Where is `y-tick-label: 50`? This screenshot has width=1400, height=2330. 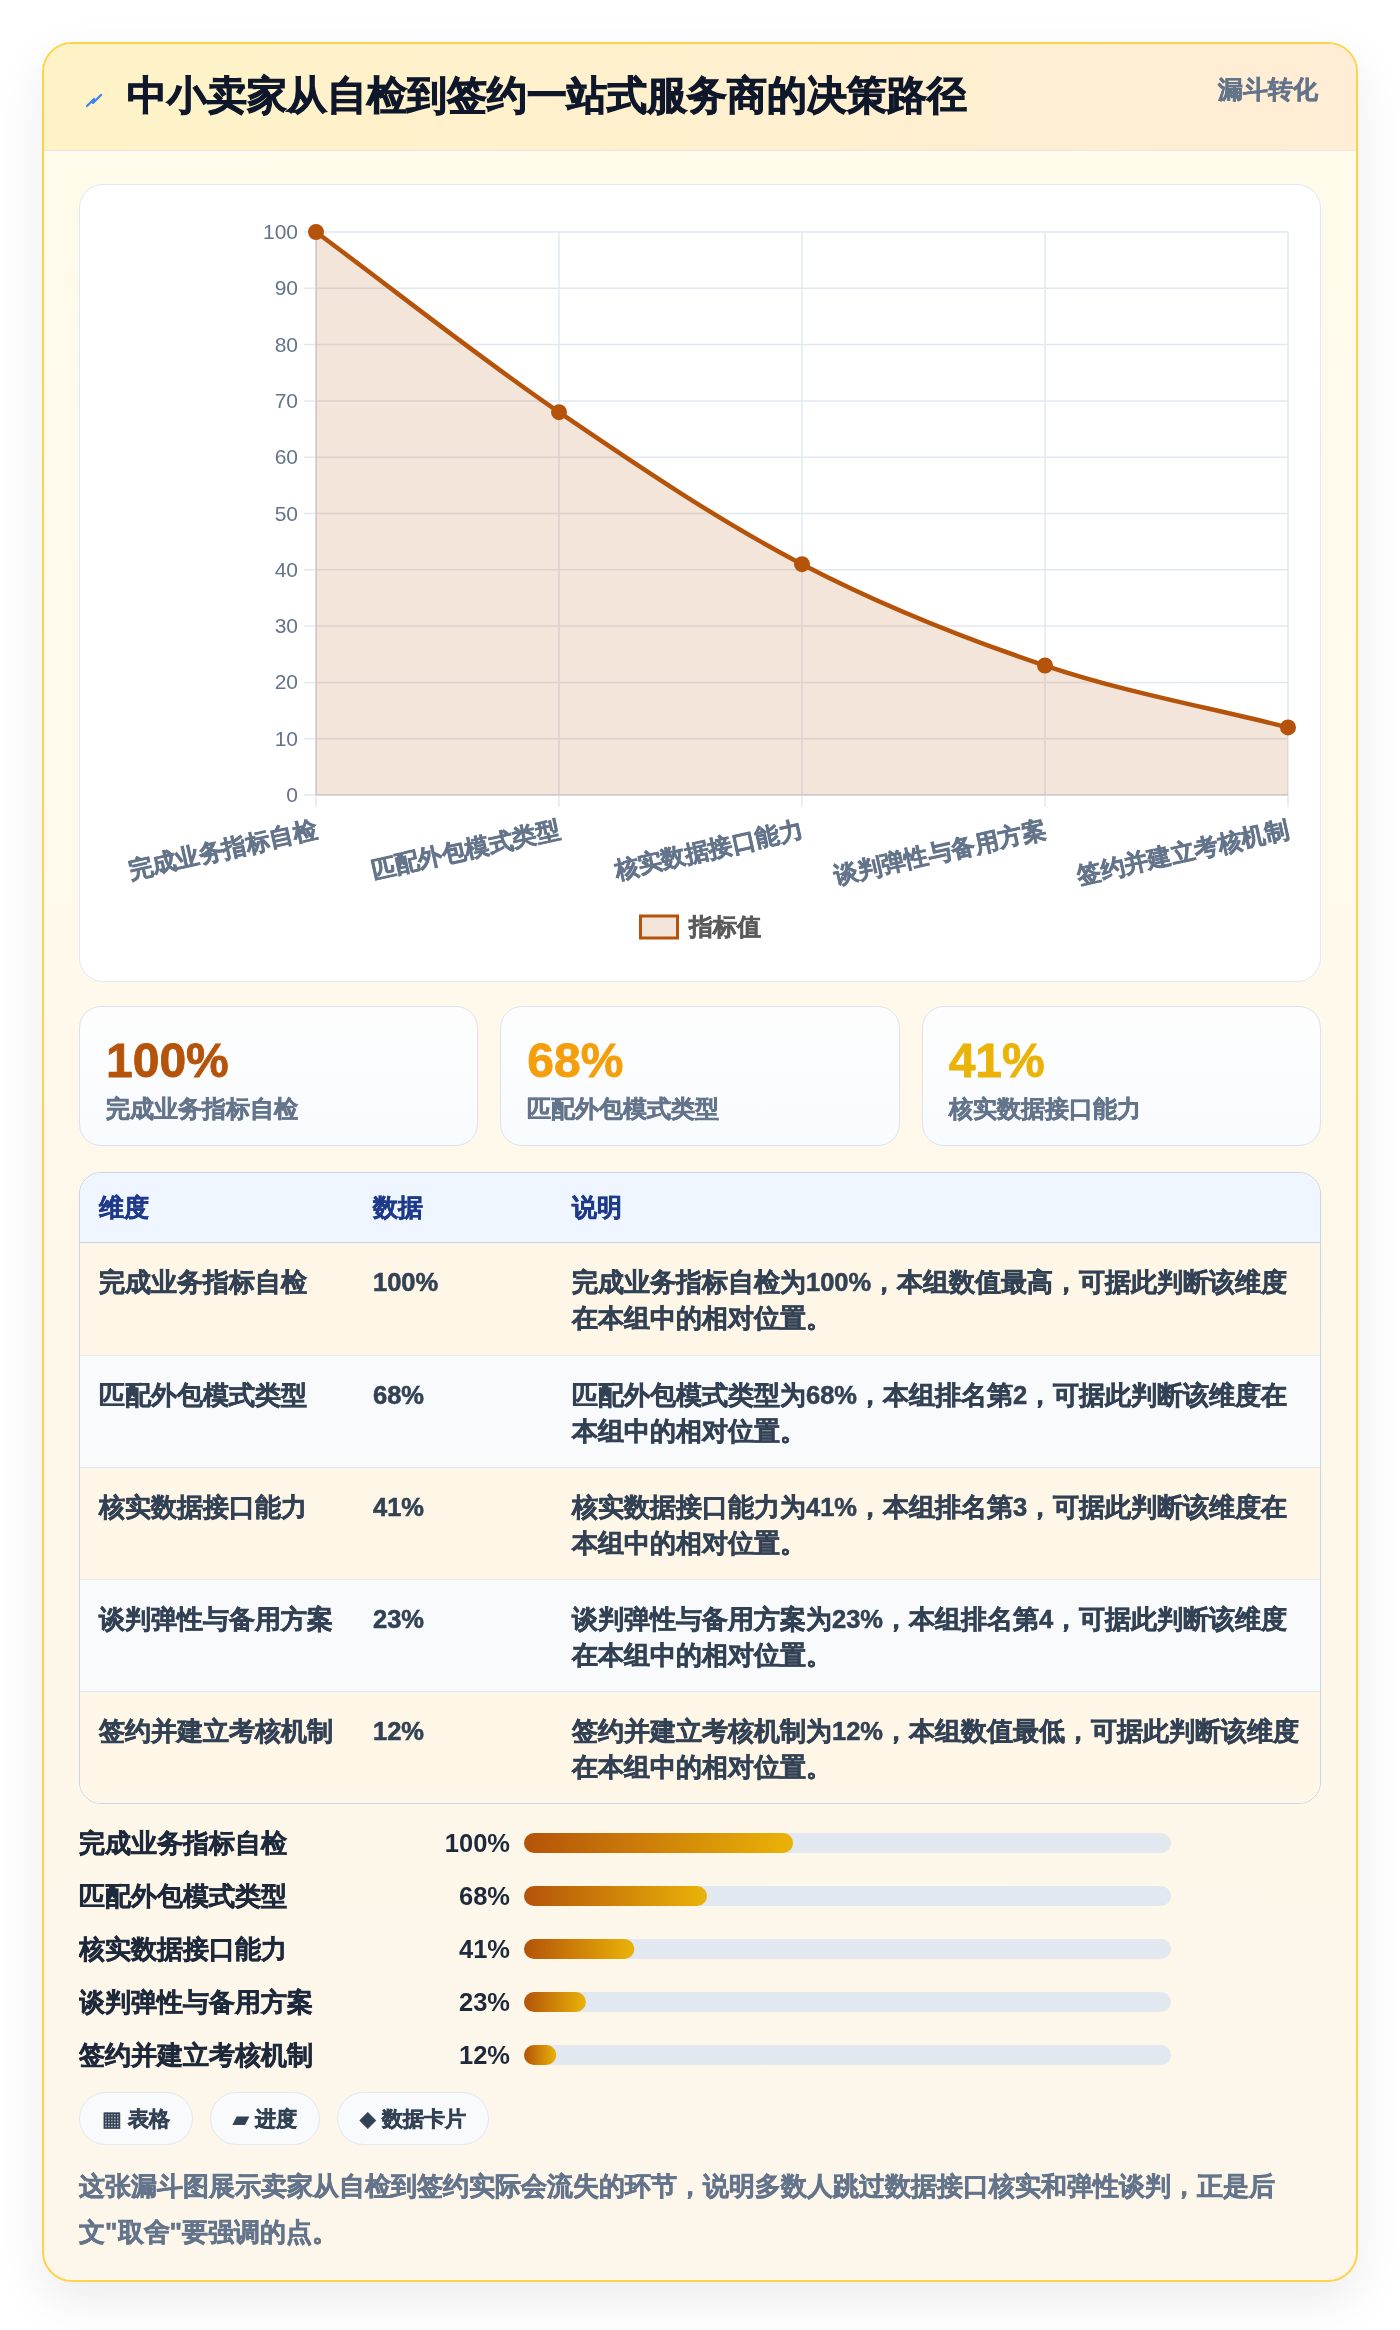
y-tick-label: 50 is located at coordinates (286, 512).